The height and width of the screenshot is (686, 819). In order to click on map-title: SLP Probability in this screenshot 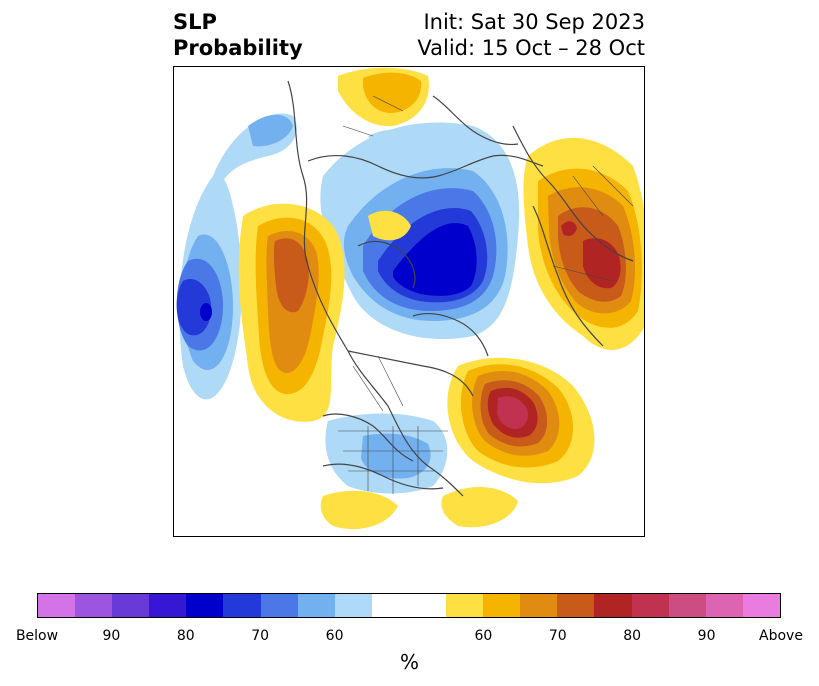, I will do `click(238, 35)`.